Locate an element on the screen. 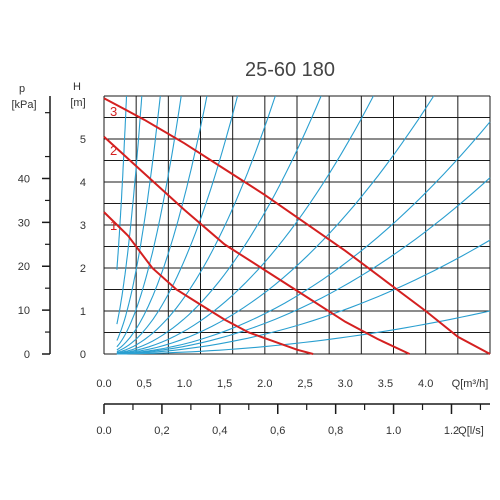 The height and width of the screenshot is (500, 500). x2-tick-label: 0,4 is located at coordinates (219, 431).